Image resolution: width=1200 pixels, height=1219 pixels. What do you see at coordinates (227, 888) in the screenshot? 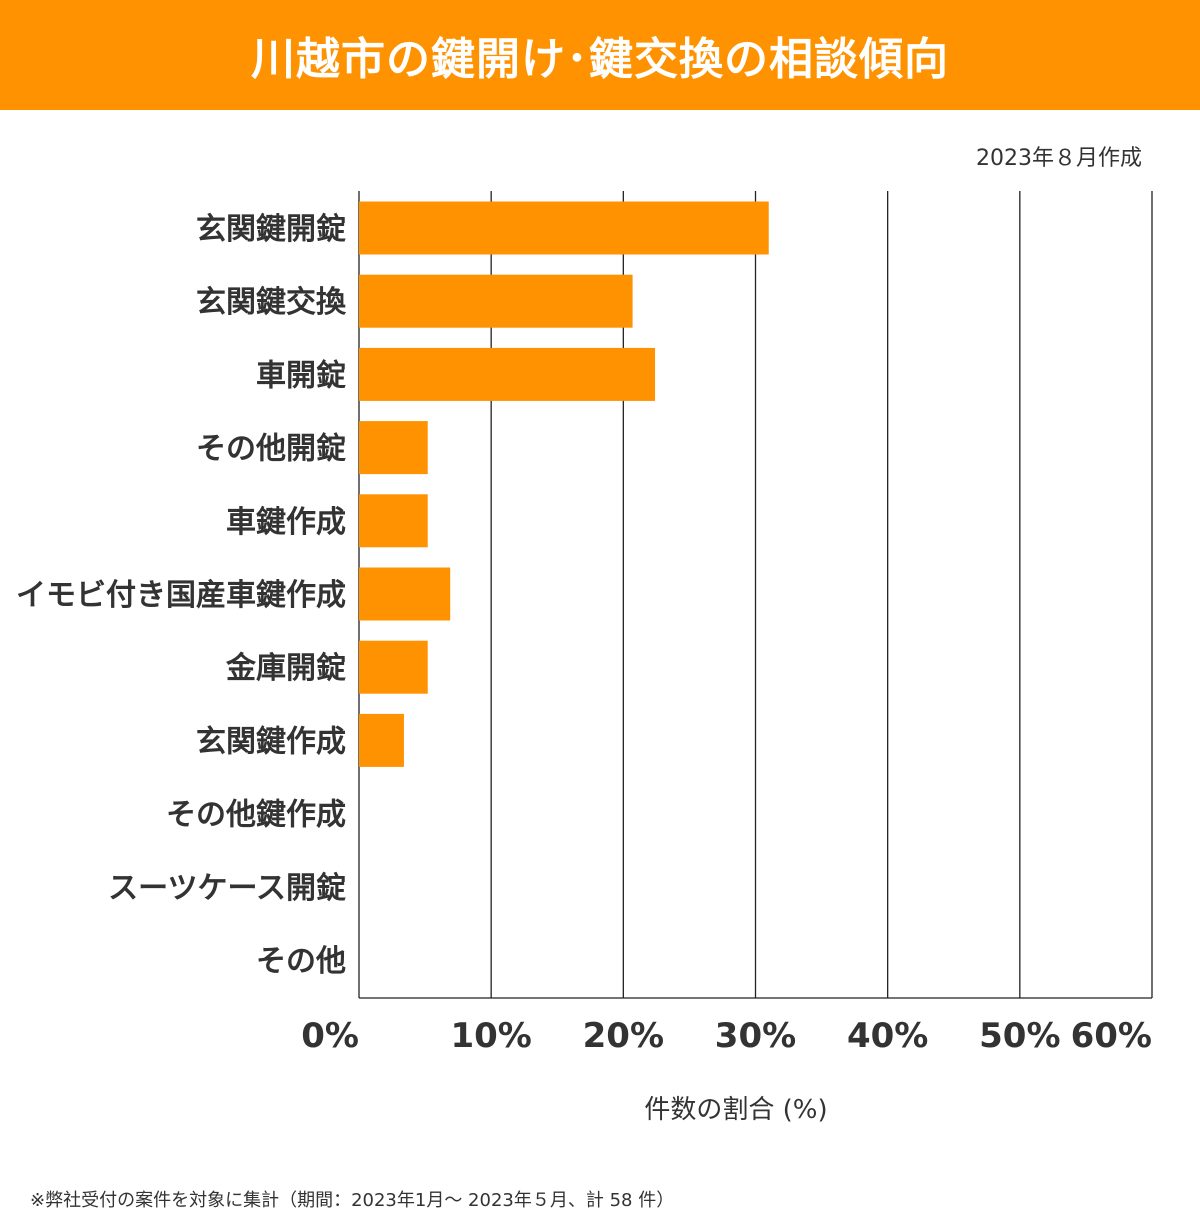
I see `category-label: スーツケース開錠` at bounding box center [227, 888].